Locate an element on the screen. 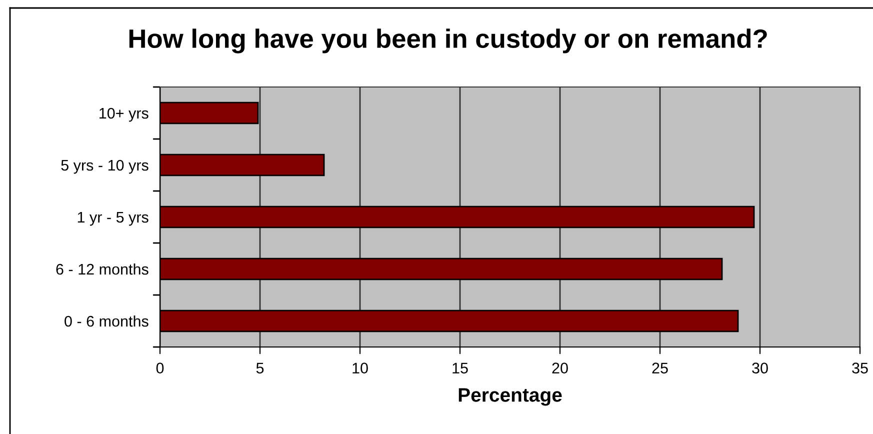 This screenshot has width=873, height=434. y-tick-label: 5 yrs - 10 yrs is located at coordinates (104, 167).